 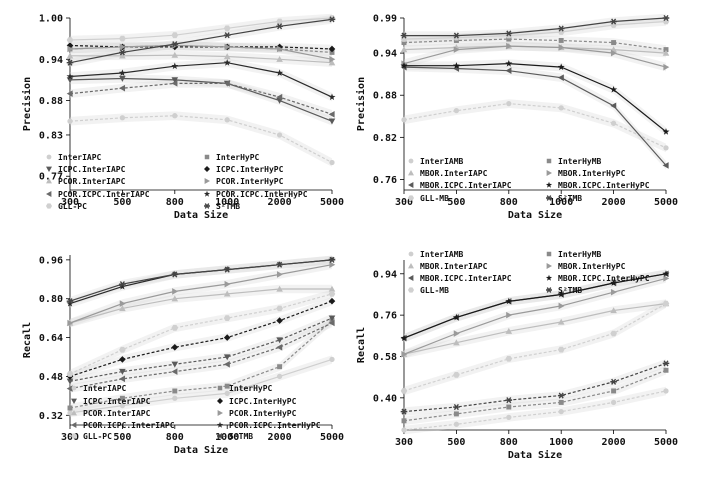 I want to click on legend-label: S²TMB, so click(x=228, y=206).